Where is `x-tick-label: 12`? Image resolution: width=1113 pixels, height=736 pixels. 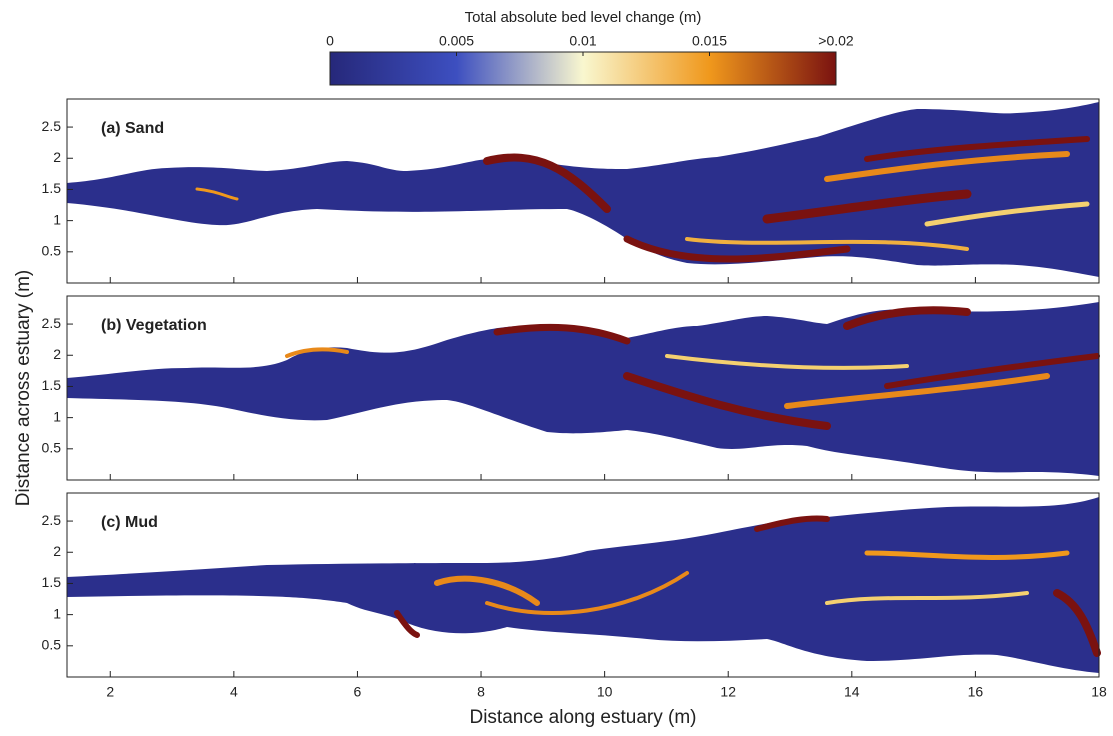
x-tick-label: 12 is located at coordinates (728, 692).